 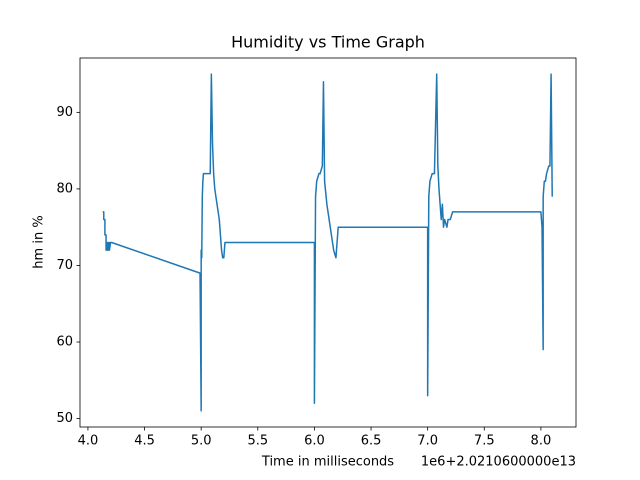 What do you see at coordinates (201, 441) in the screenshot?
I see `x-tick-label: 5.0` at bounding box center [201, 441].